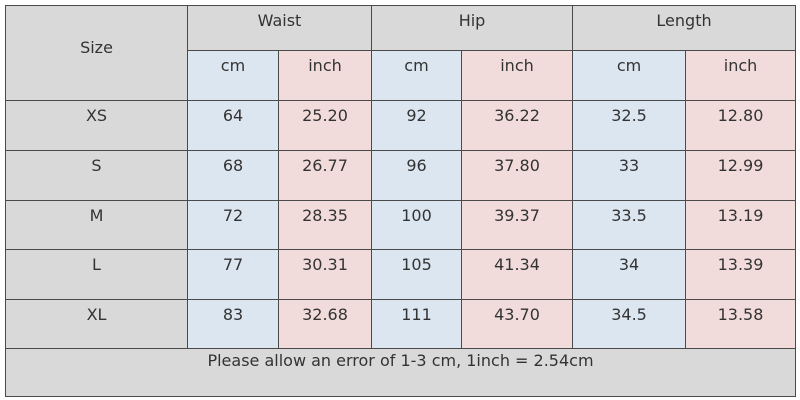 The width and height of the screenshot is (800, 400). I want to click on size-header: Size, so click(96, 53).